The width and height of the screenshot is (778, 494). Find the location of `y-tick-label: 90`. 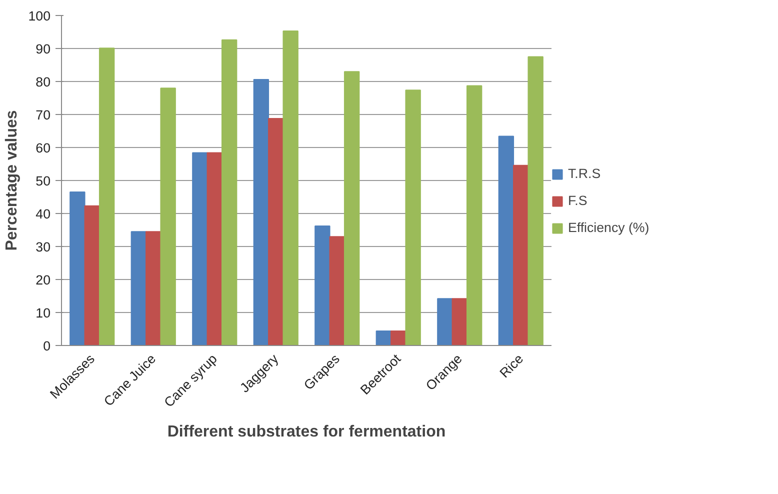

y-tick-label: 90 is located at coordinates (43, 49).